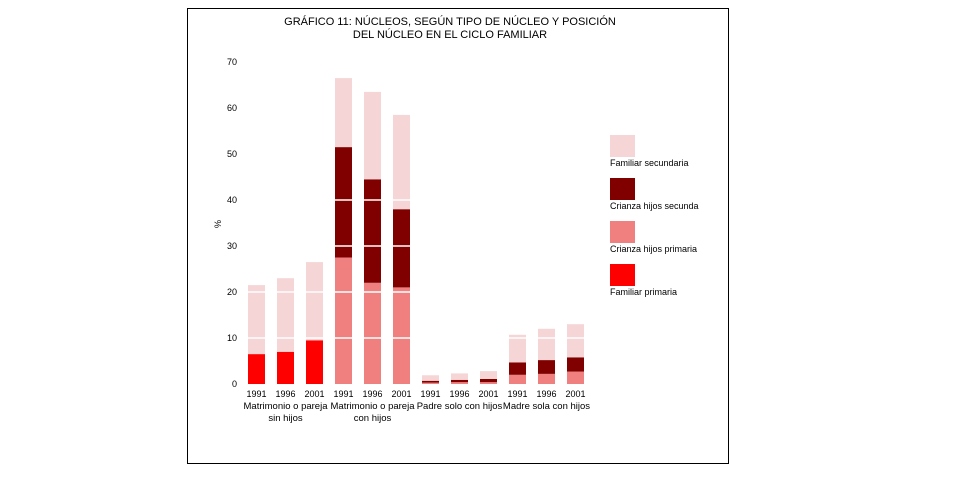  What do you see at coordinates (232, 223) in the screenshot?
I see `y-tick-labels: 0 10 20 30 40 50 60 70` at bounding box center [232, 223].